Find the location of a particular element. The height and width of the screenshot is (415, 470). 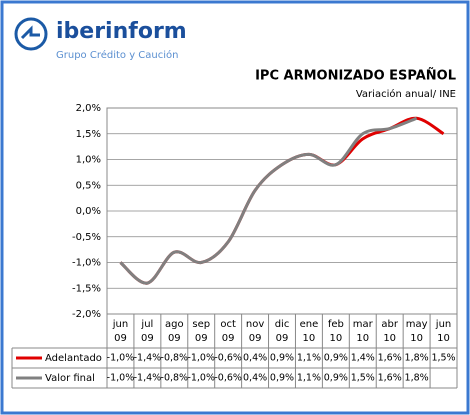

table-value: 1,4% is located at coordinates (363, 358).